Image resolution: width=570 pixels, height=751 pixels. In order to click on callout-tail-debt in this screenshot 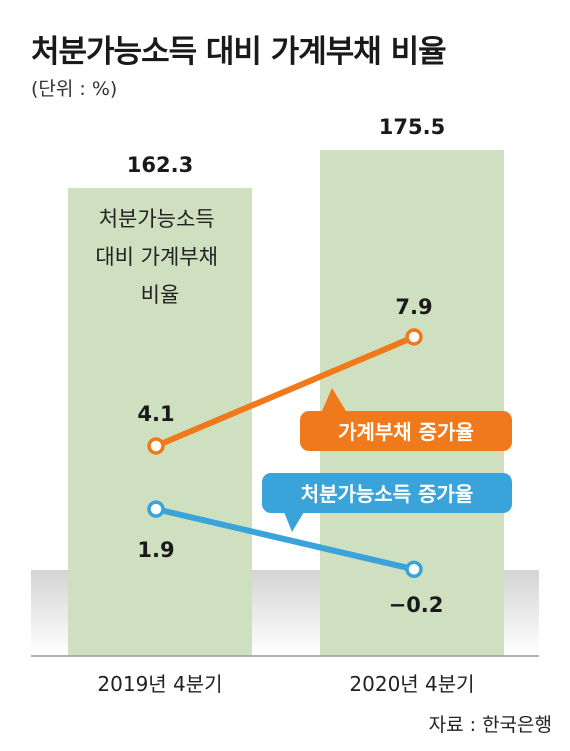, I will do `click(334, 399)`.